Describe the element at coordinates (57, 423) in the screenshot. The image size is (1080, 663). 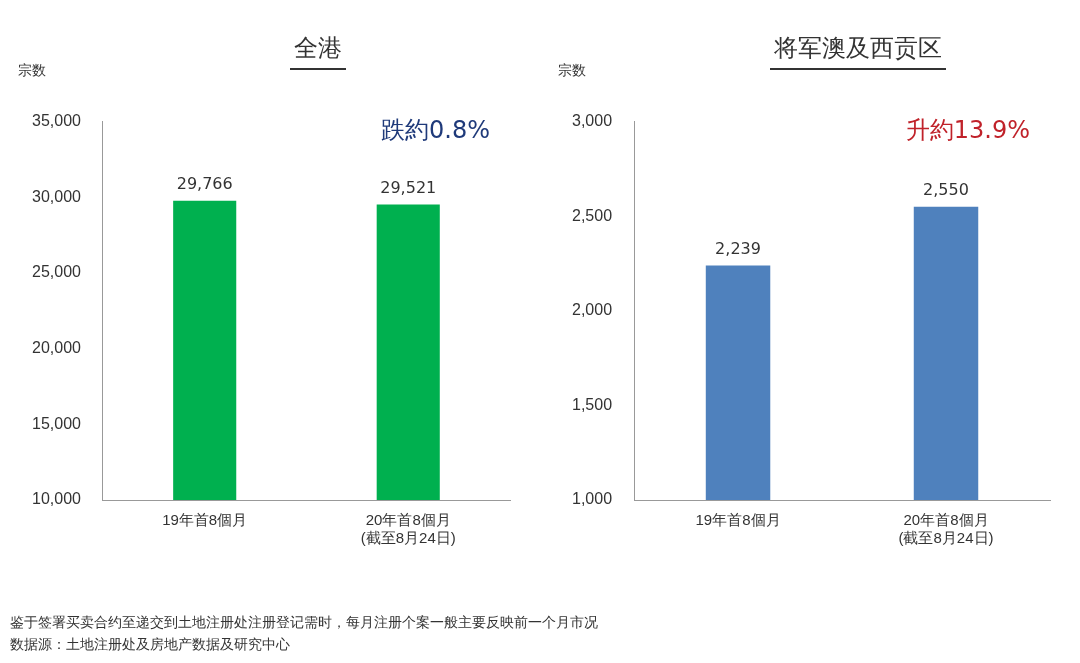
I see `y-tick-label: 15,000` at that location.